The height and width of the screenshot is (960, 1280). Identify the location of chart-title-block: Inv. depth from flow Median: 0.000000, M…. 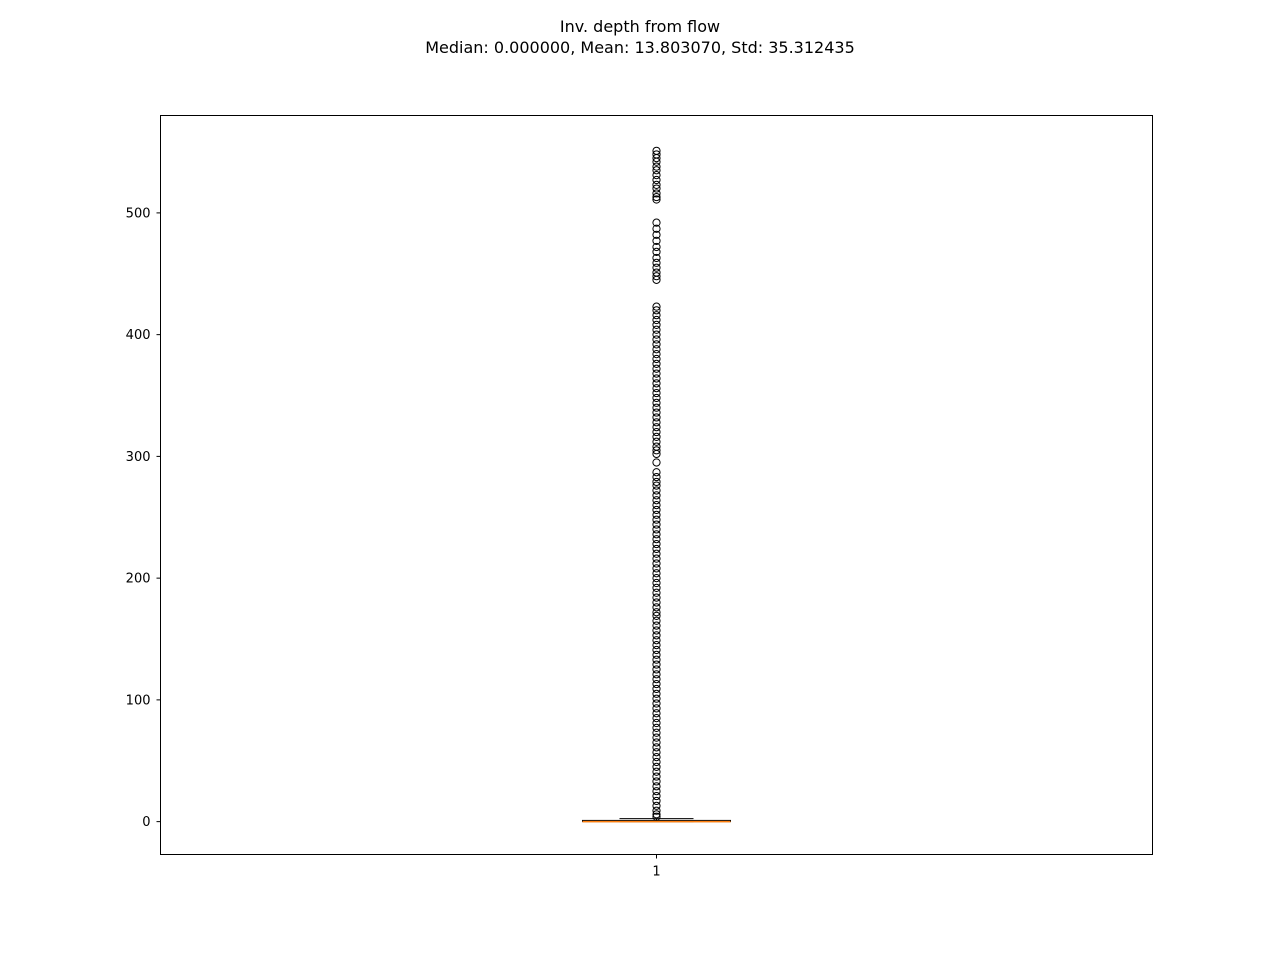
(640, 37).